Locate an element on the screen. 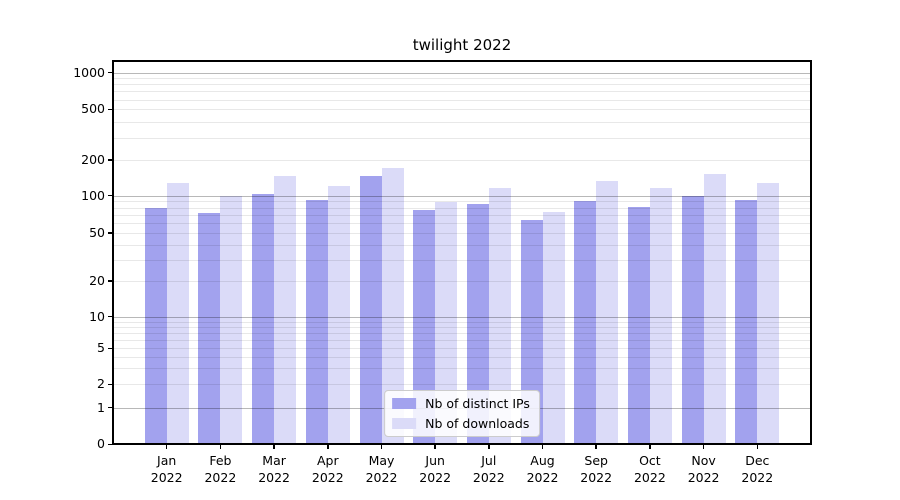 This screenshot has height=500, width=900. y-tick-label-1000: 1000 is located at coordinates (89, 72).